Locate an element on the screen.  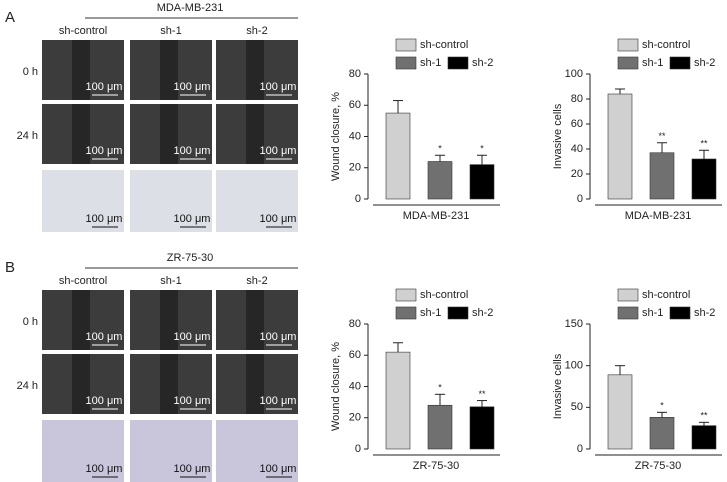
panel-letter: B is located at coordinates (10, 267).